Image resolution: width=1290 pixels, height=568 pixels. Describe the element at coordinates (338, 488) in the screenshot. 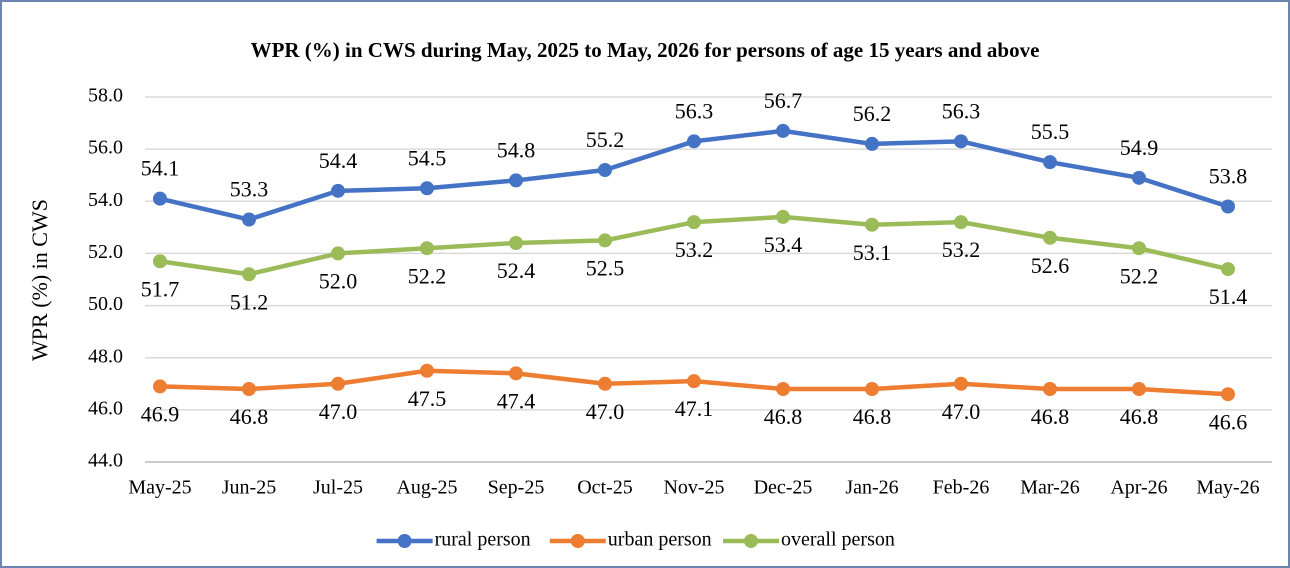

I see `x-tick-label: Jul-25` at that location.